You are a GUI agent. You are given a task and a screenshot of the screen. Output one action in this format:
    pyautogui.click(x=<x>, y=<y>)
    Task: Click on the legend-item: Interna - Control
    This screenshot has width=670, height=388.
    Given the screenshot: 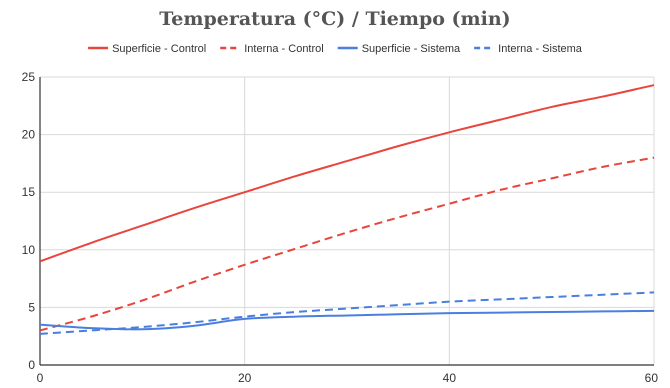 What is the action you would take?
    pyautogui.click(x=272, y=49)
    